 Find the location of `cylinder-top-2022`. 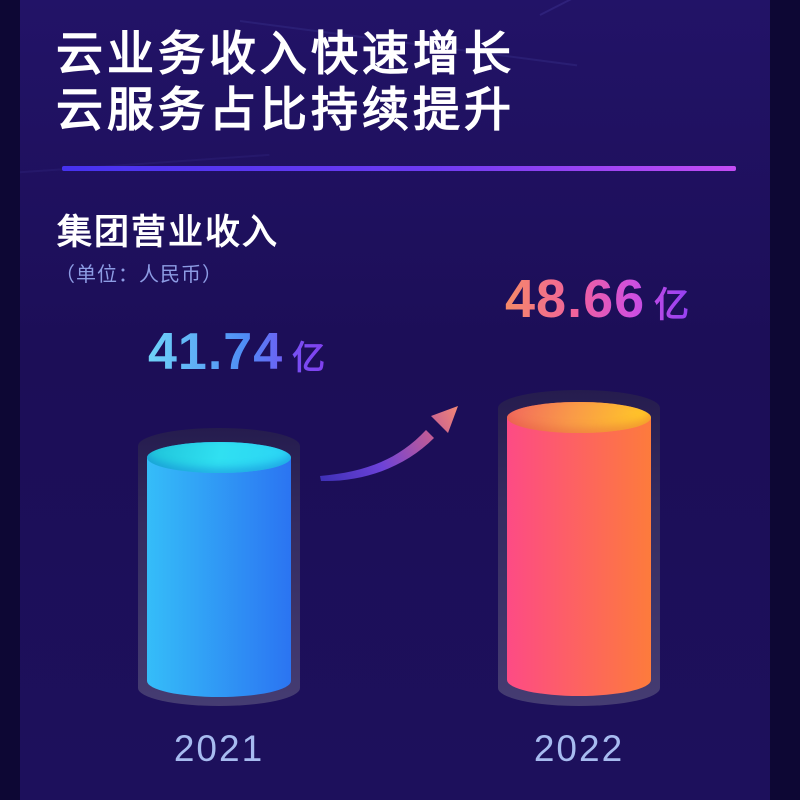

cylinder-top-2022 is located at coordinates (579, 417).